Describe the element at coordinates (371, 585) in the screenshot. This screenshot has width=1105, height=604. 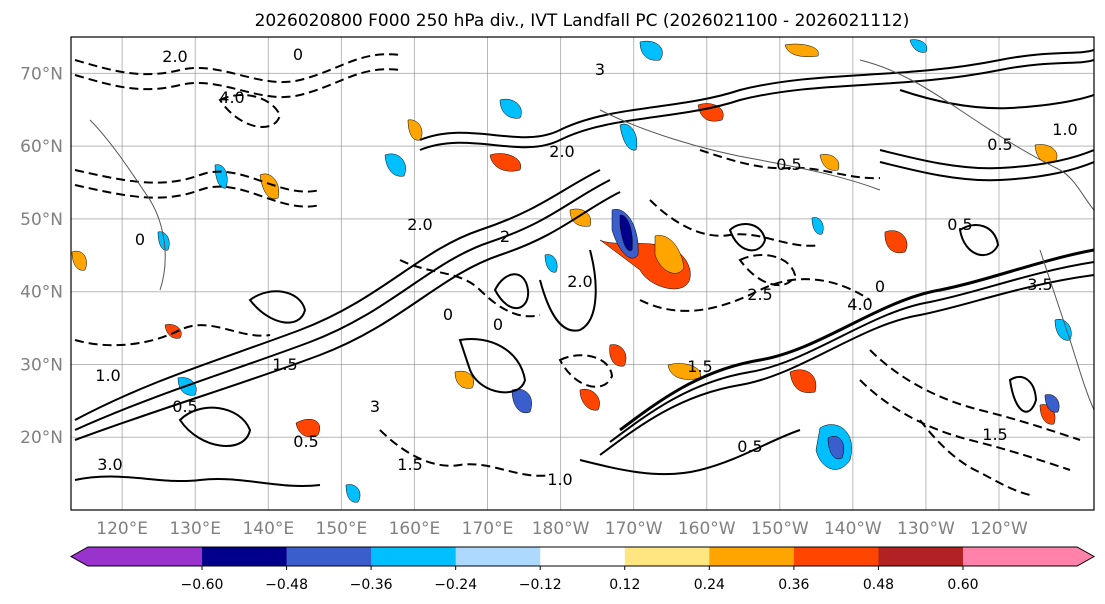
I see `colorbar-tick-label: −0.36` at that location.